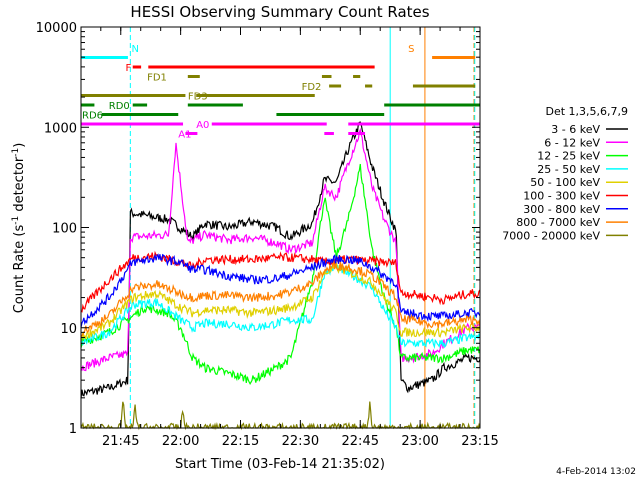  Describe the element at coordinates (184, 135) in the screenshot. I see `flag-label: A1` at that location.